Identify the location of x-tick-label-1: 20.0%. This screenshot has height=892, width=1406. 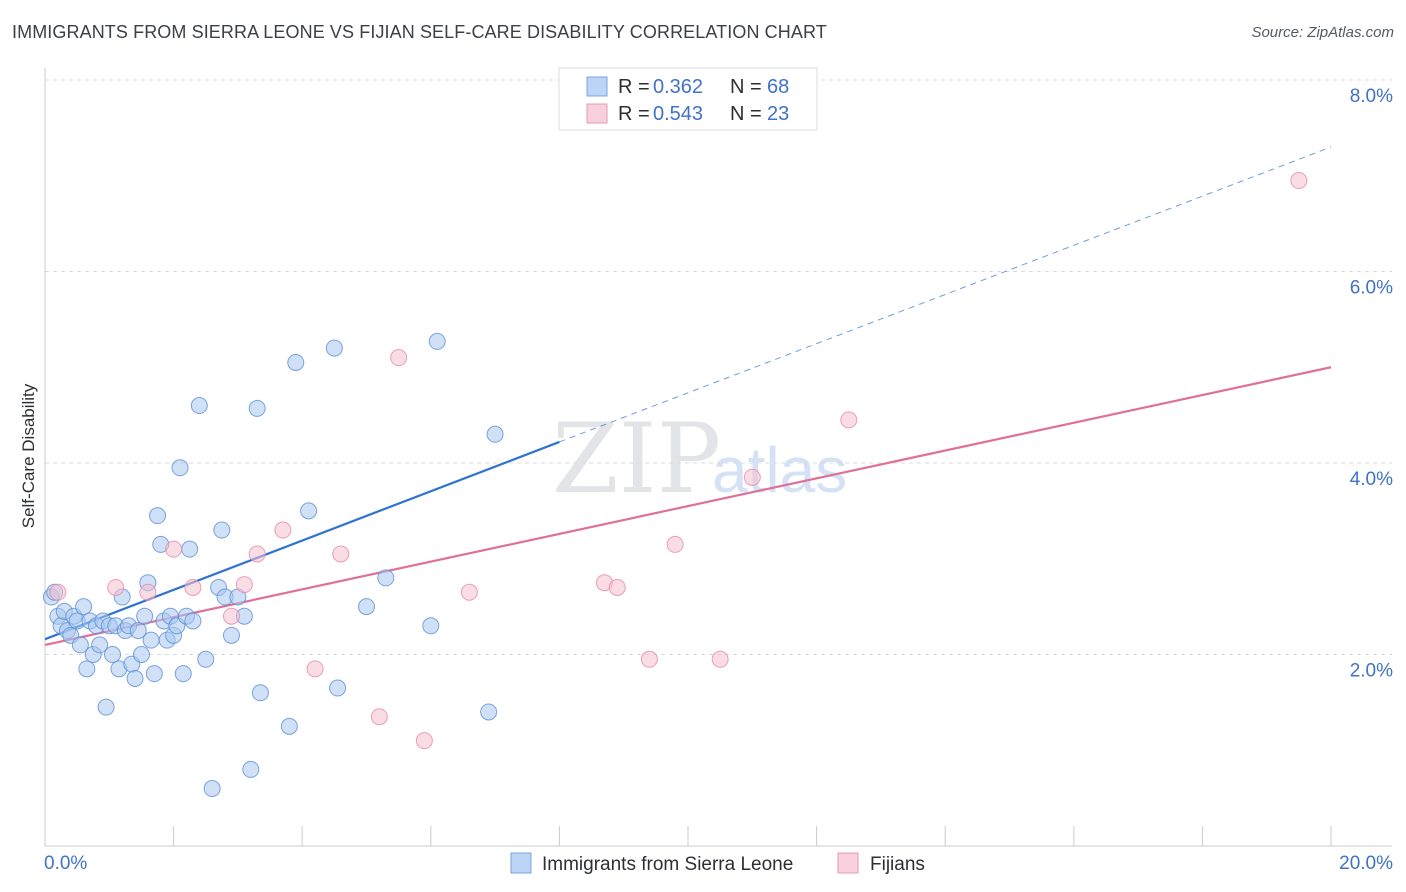
(1366, 863).